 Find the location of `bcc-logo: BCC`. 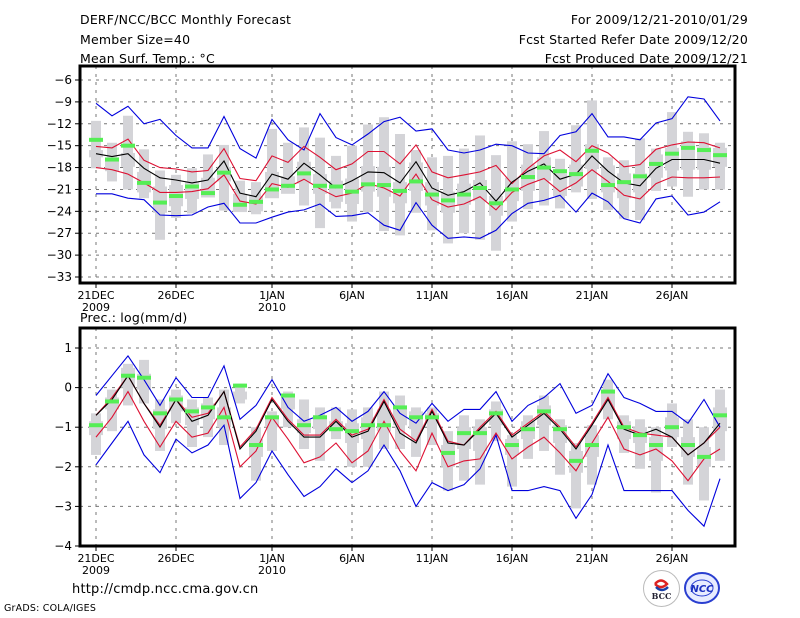

bcc-logo: BCC is located at coordinates (661, 588).